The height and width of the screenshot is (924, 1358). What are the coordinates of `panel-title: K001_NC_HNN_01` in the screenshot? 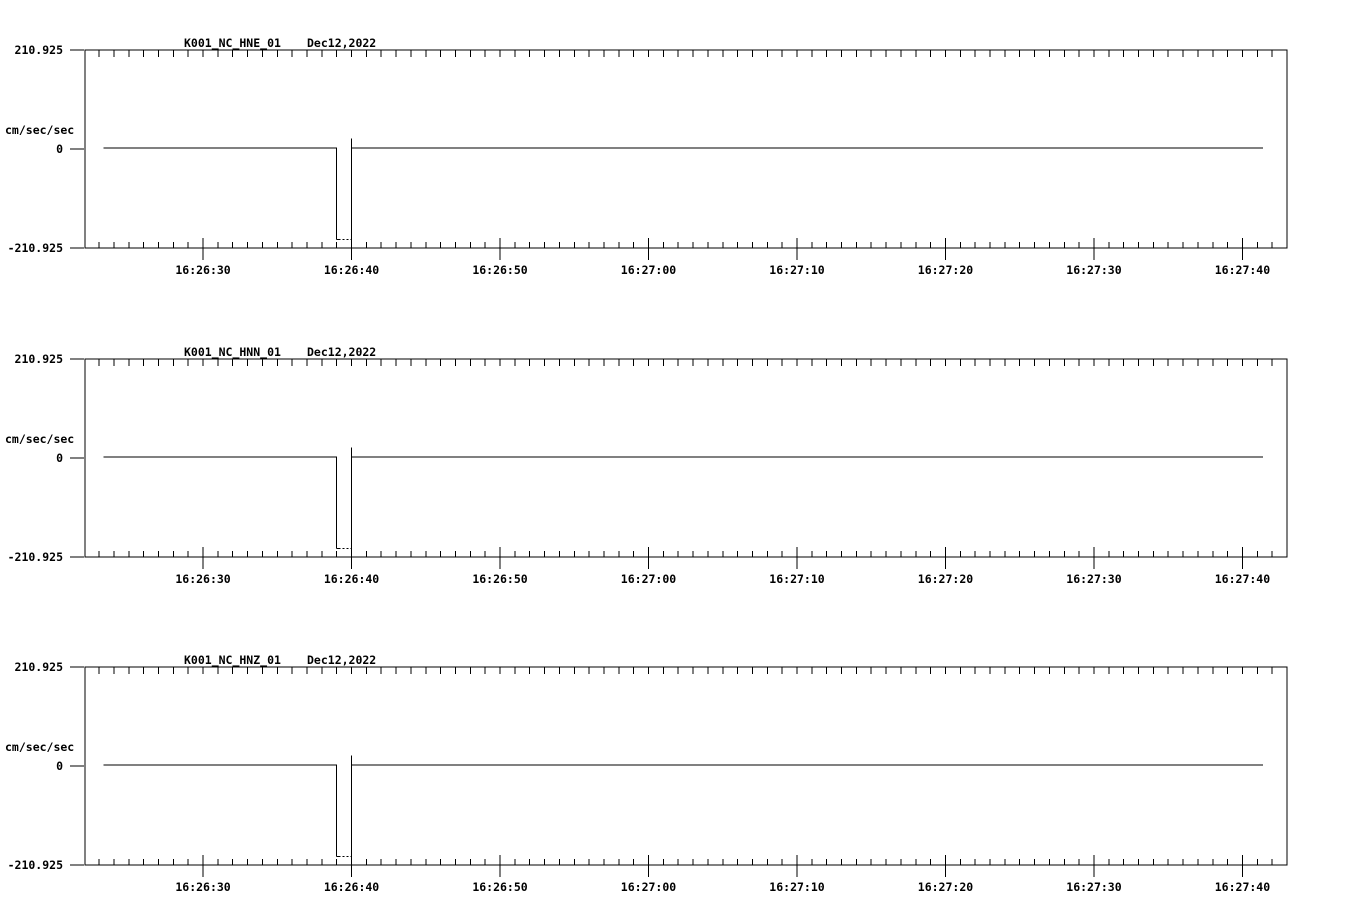 It's located at (232, 352).